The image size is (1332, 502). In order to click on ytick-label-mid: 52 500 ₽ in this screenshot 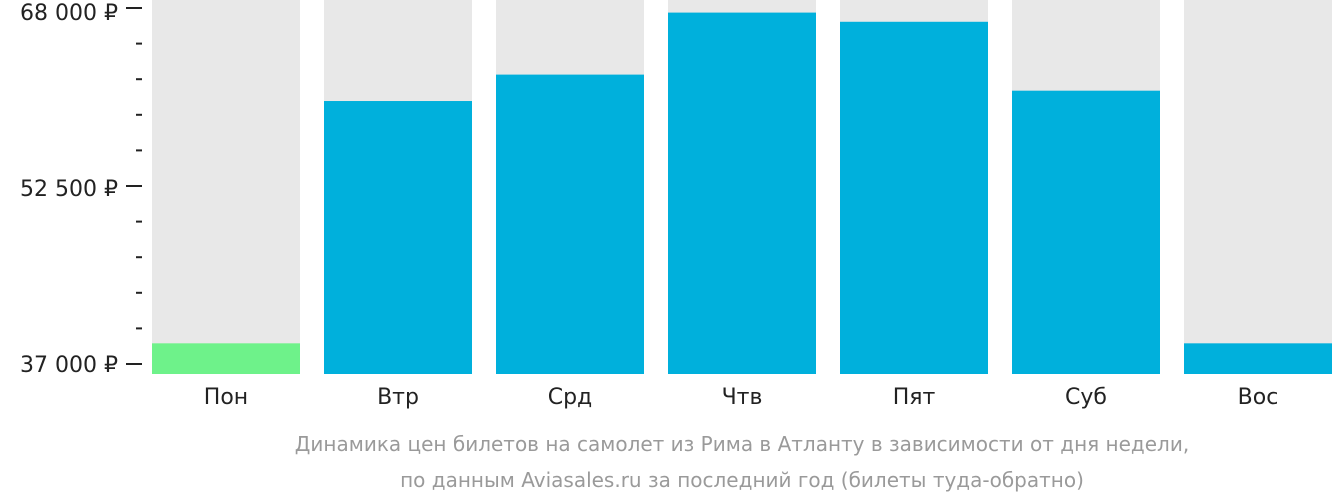, I will do `click(69, 189)`.